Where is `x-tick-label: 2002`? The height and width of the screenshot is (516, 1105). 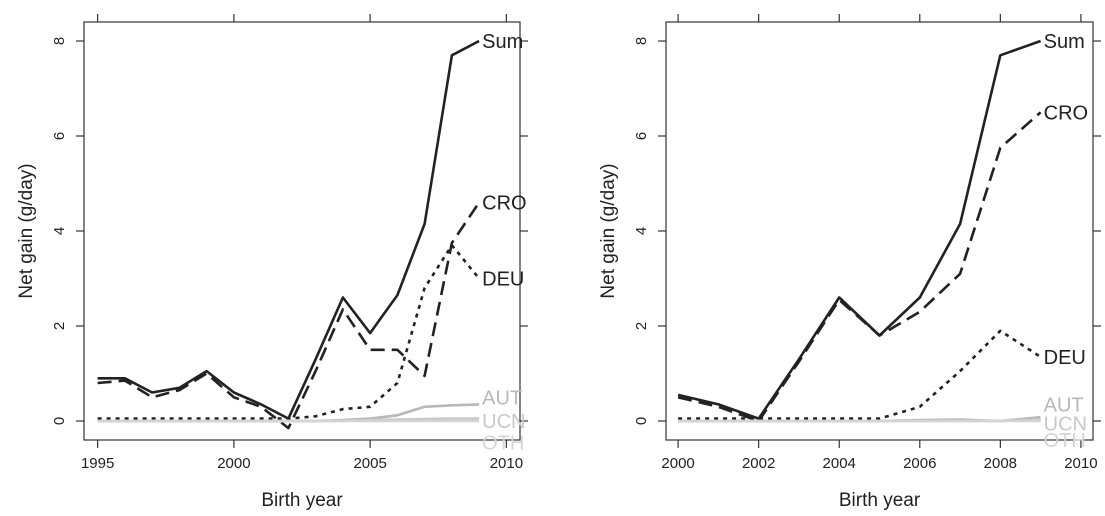 x-tick-label: 2002 is located at coordinates (758, 463).